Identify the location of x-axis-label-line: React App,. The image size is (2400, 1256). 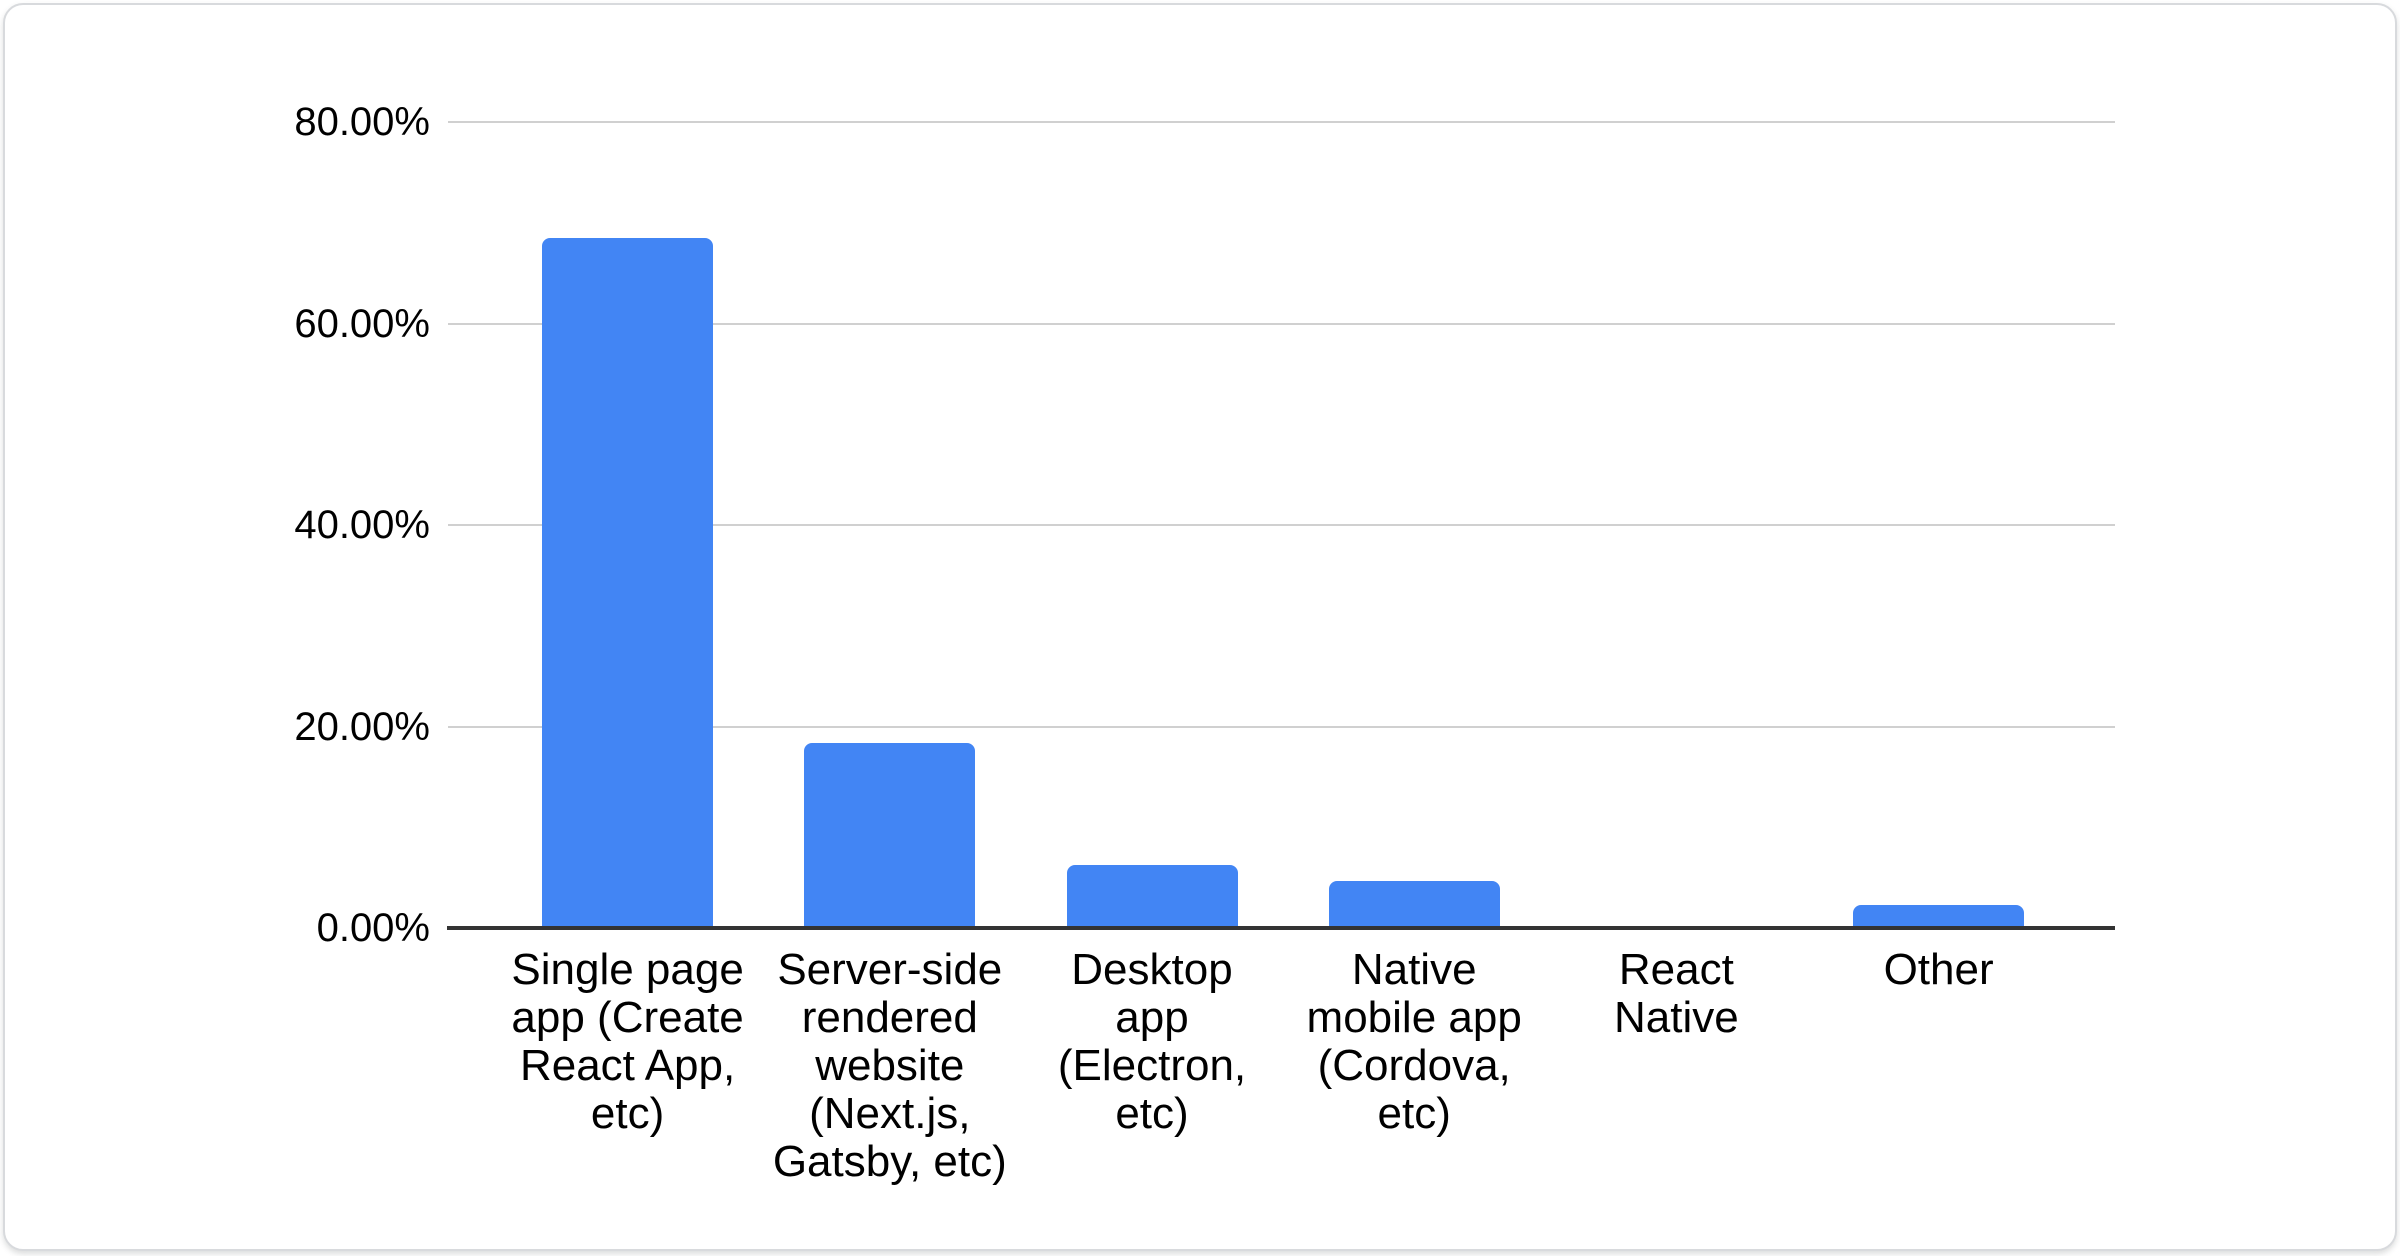
(627, 1065).